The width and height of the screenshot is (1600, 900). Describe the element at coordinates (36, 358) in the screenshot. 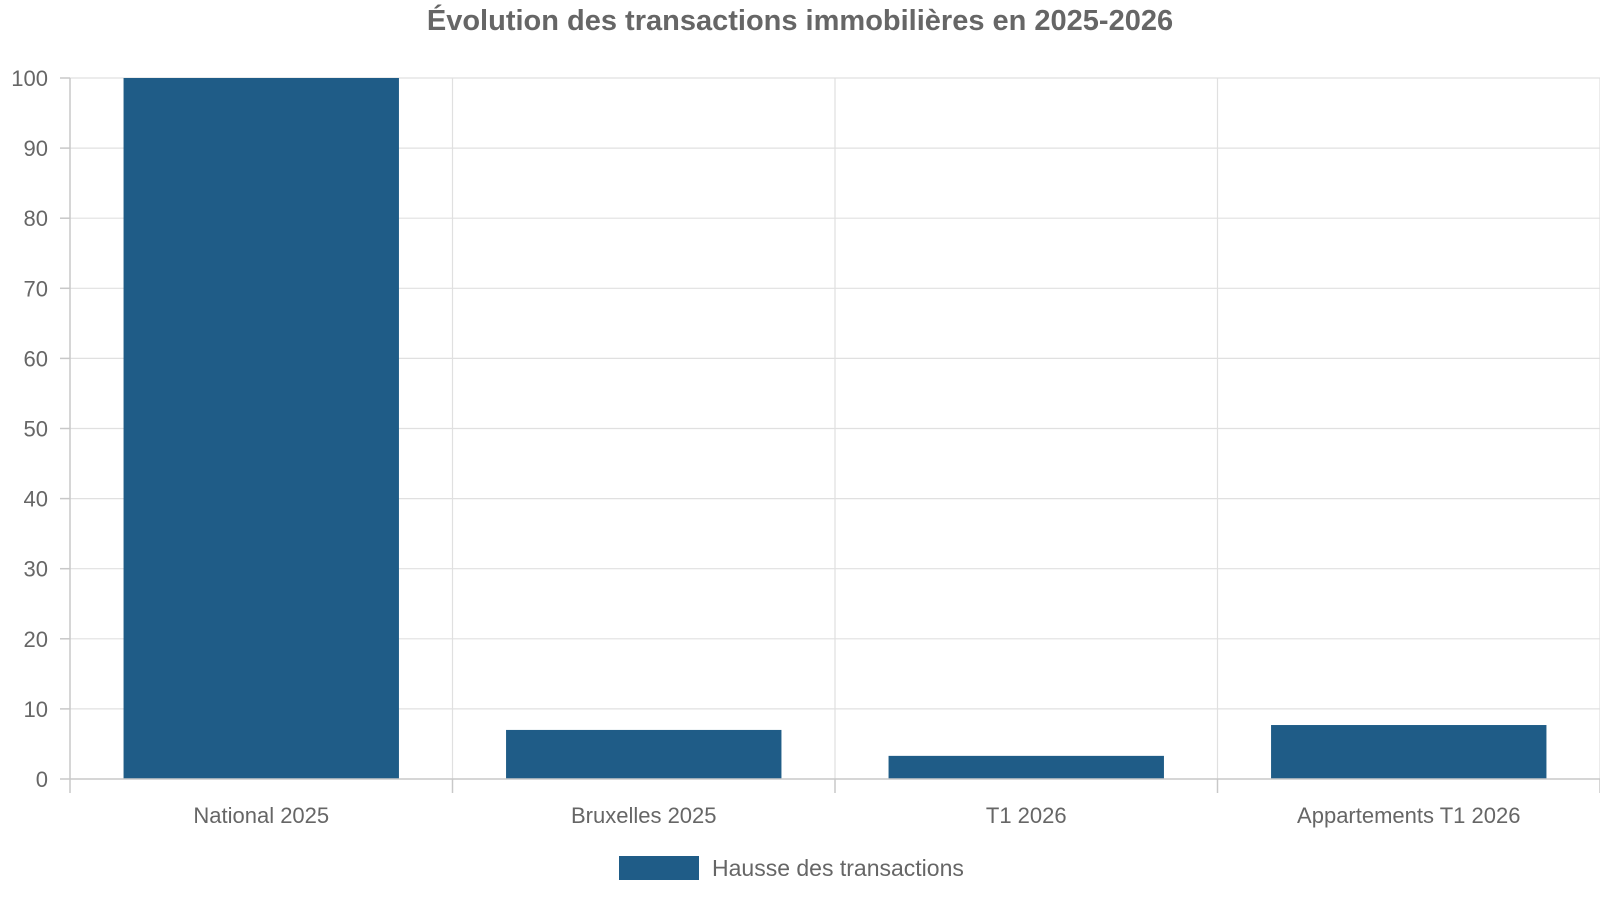

I see `y-tick-label-60: 60` at that location.